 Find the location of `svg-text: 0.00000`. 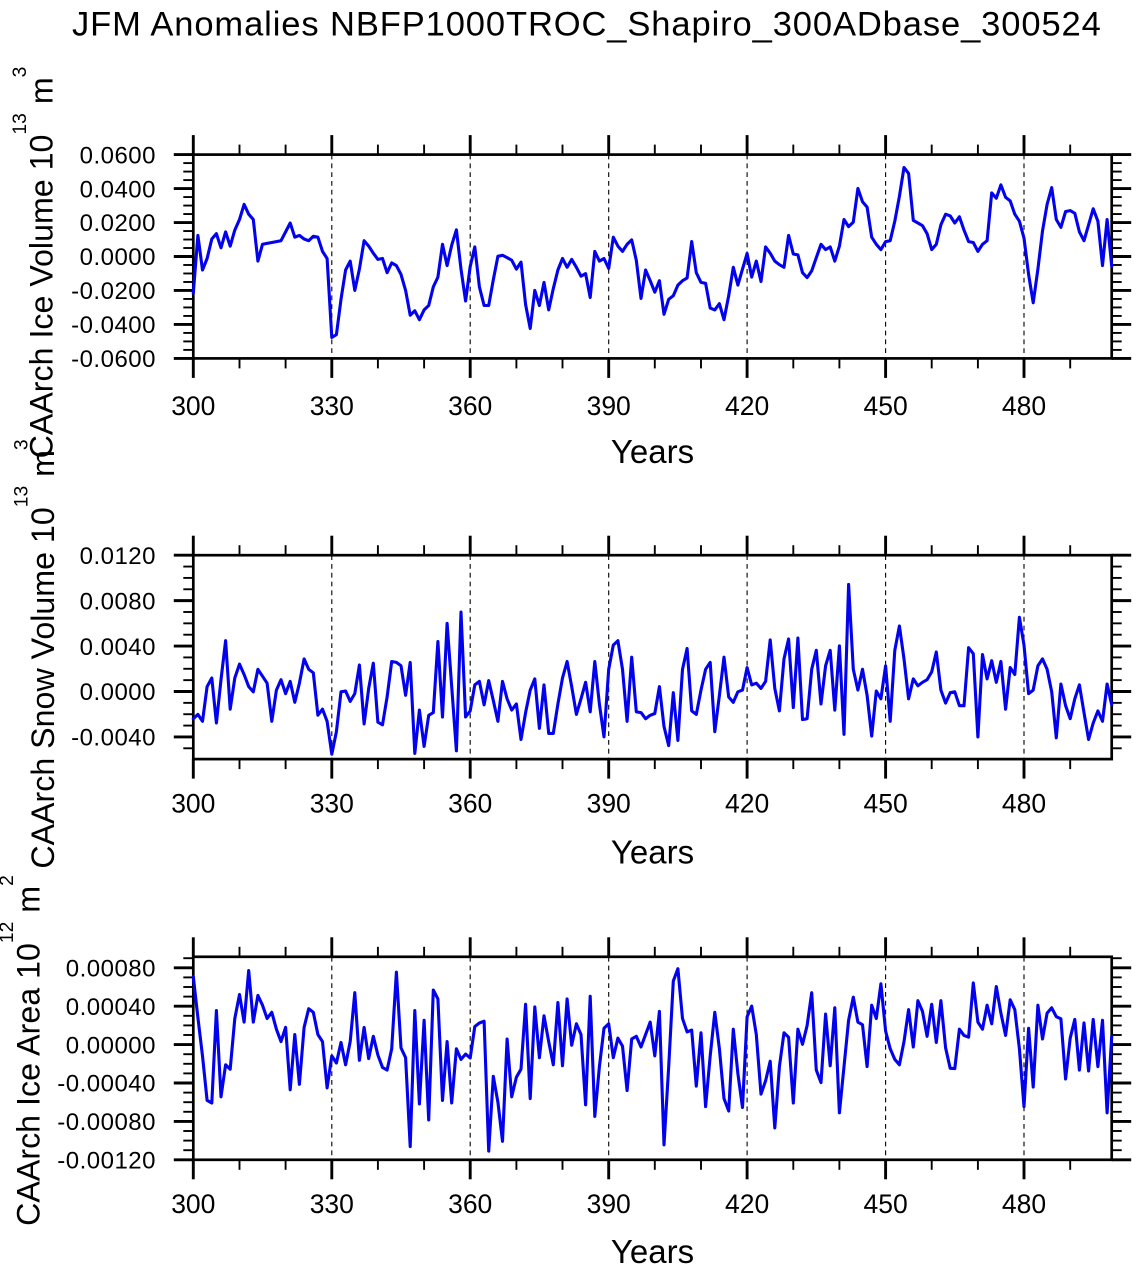

svg-text: 0.00000 is located at coordinates (111, 1045).